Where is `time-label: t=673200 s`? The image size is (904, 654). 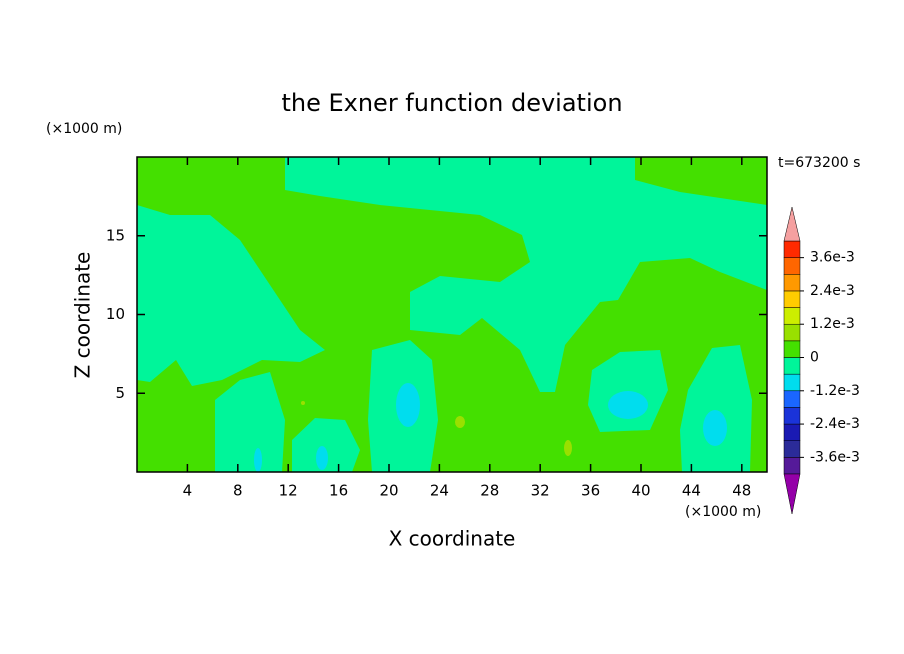 time-label: t=673200 s is located at coordinates (819, 163).